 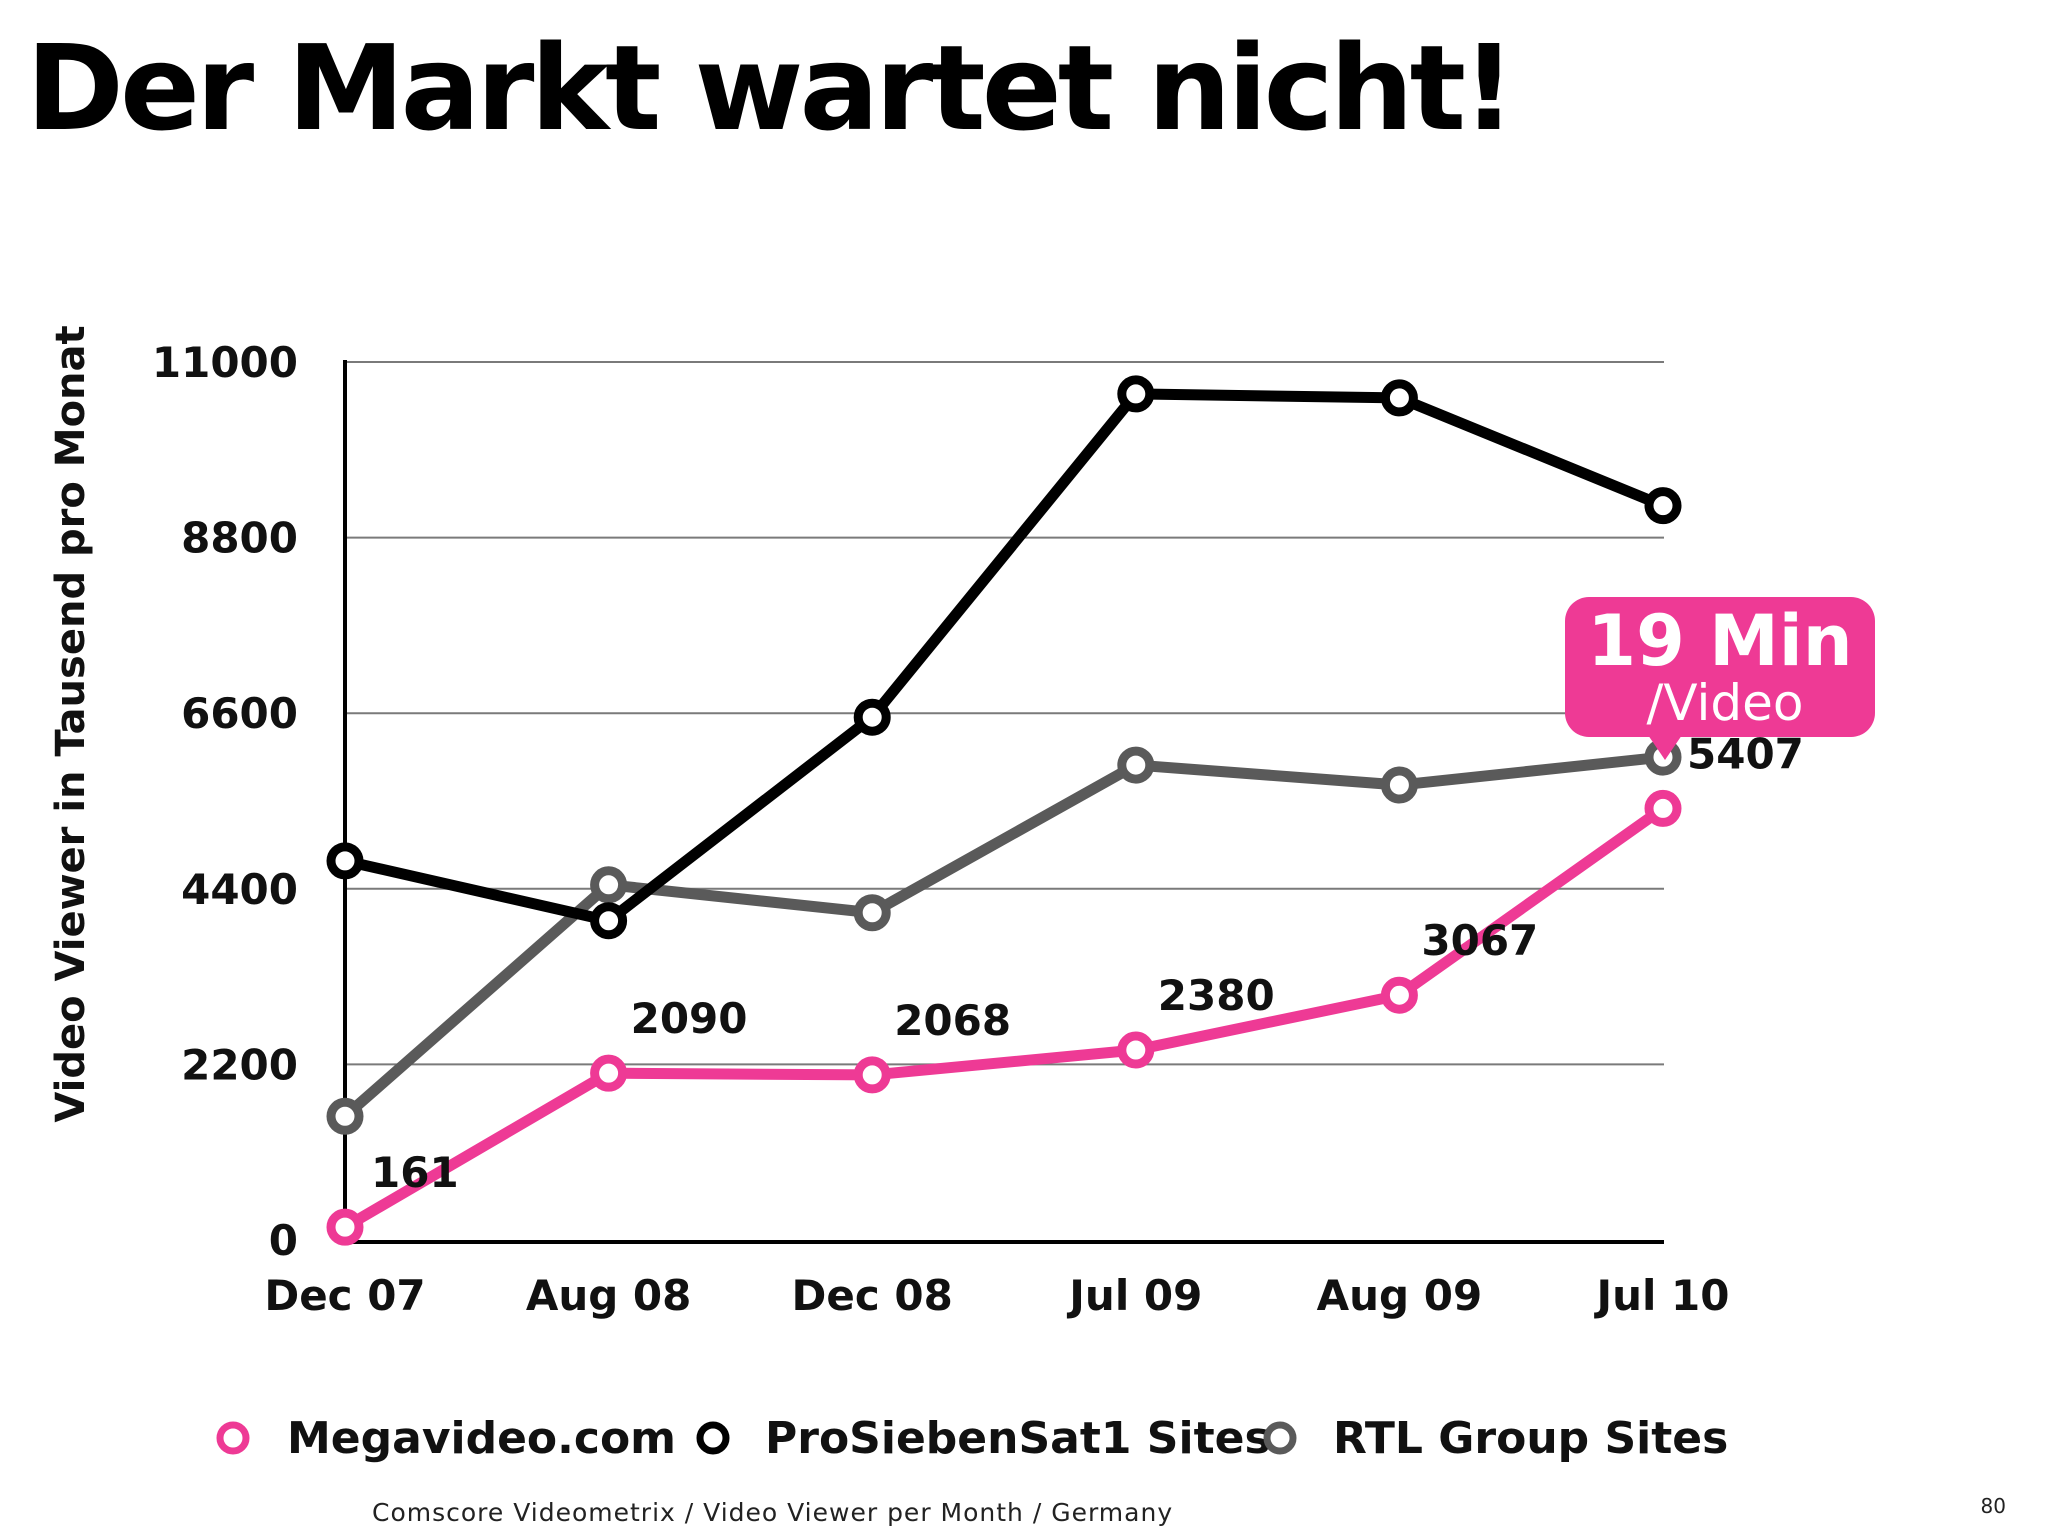 I want to click on legend-marker-rtl, so click(x=1280, y=1438).